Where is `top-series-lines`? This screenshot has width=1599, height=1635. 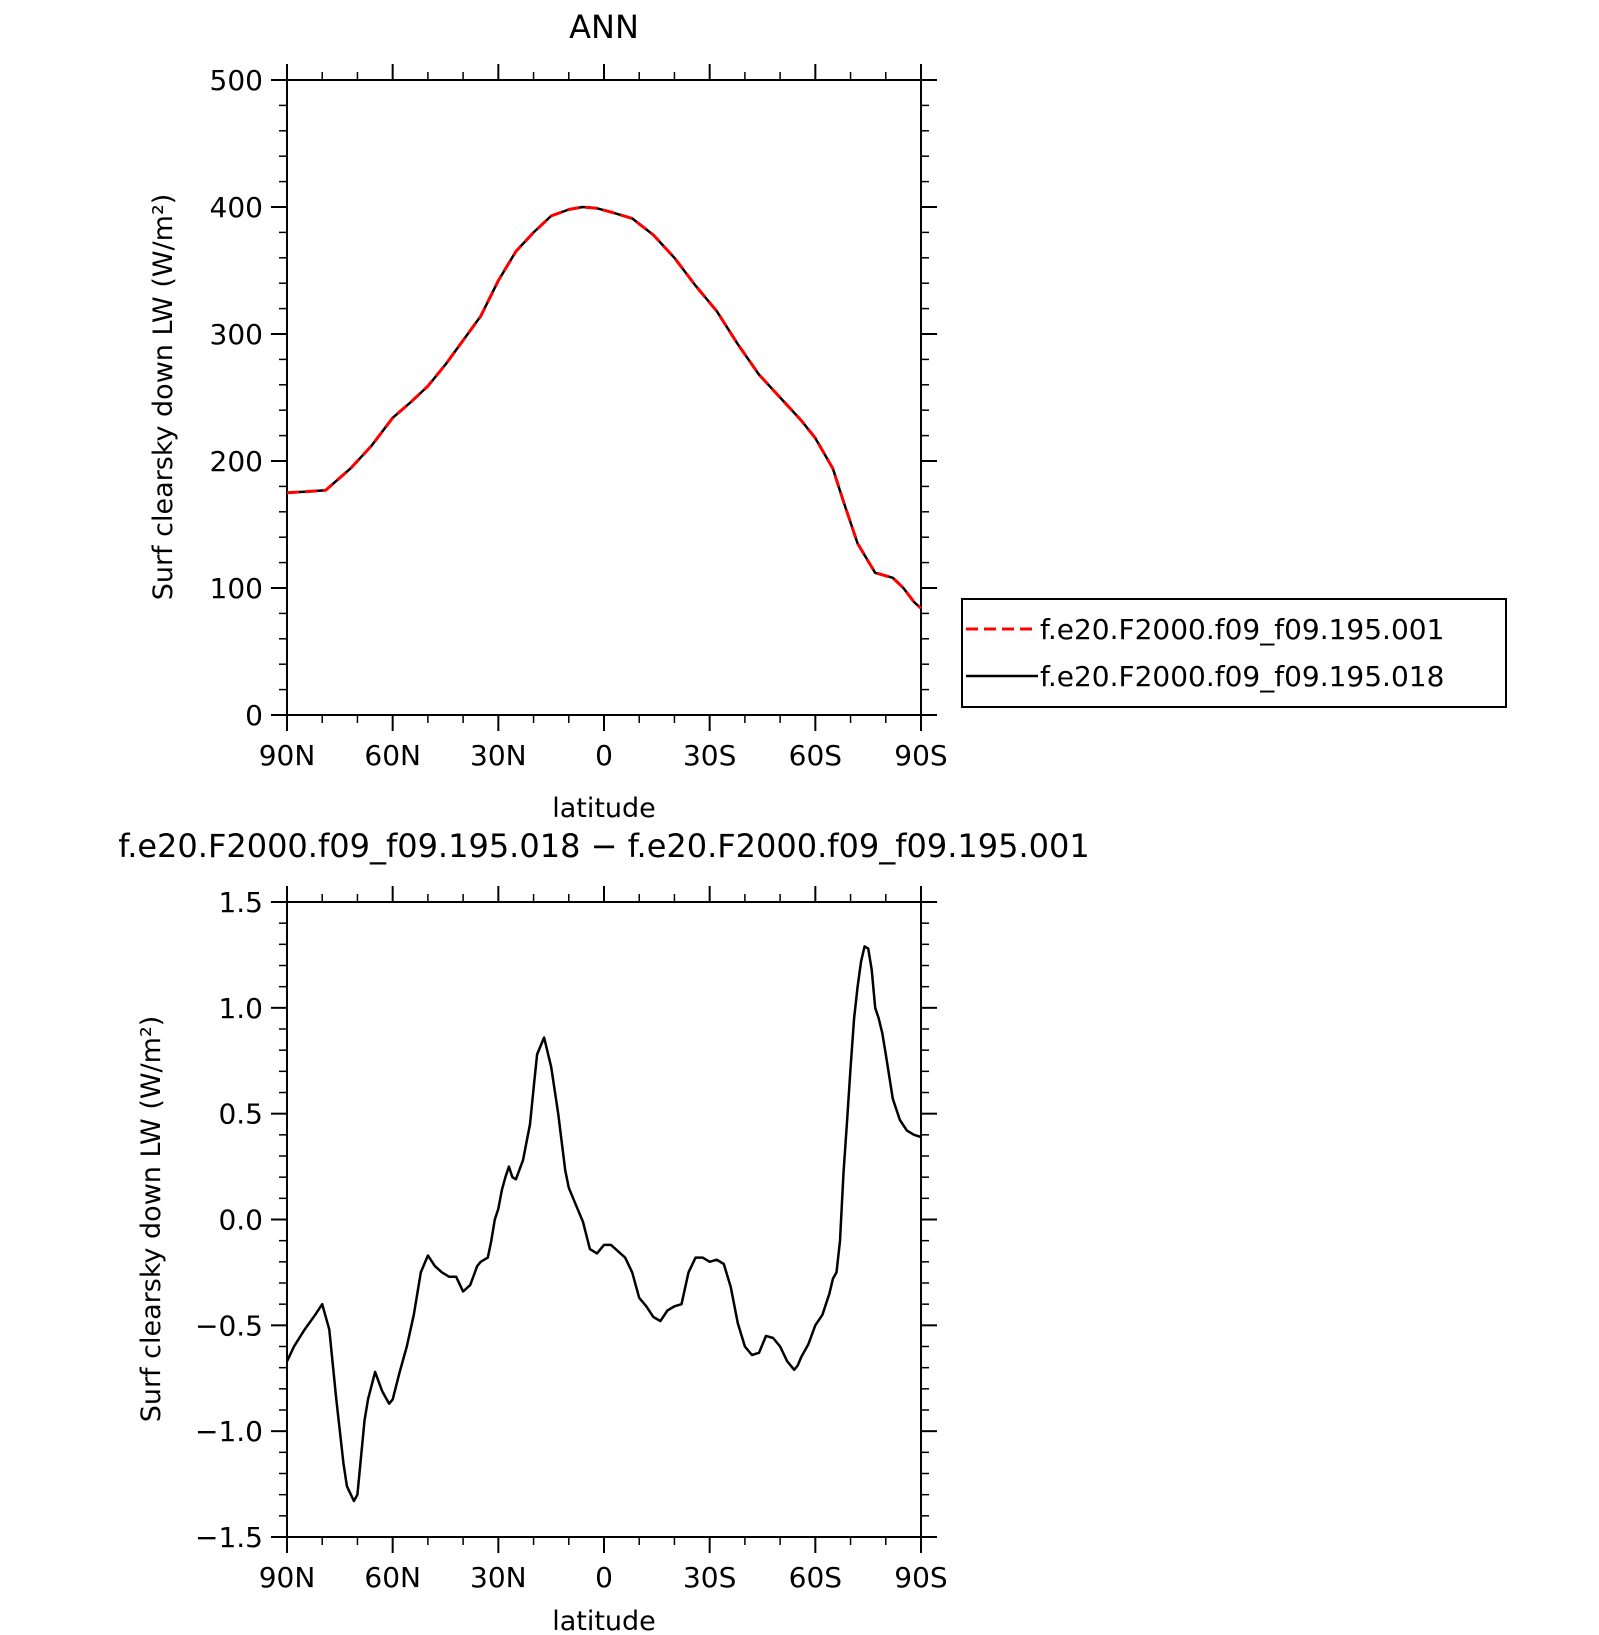
top-series-lines is located at coordinates (604, 407).